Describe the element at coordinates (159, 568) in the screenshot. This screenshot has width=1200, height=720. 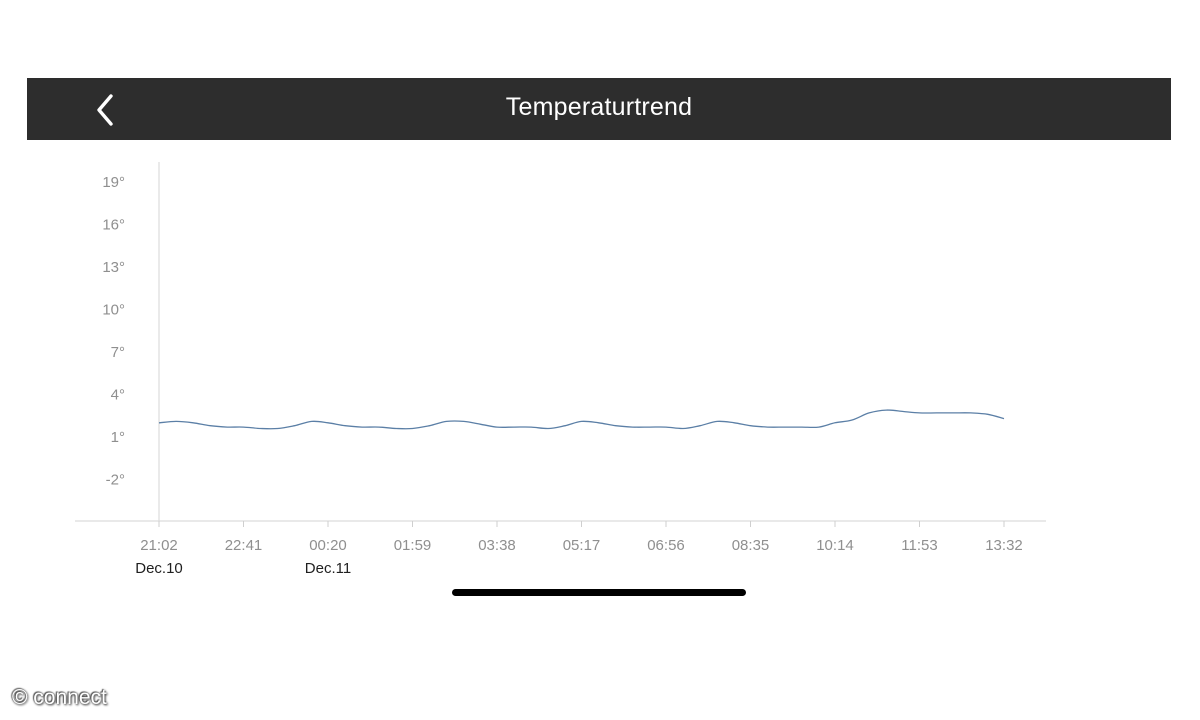
I see `date-label: Dec.10` at that location.